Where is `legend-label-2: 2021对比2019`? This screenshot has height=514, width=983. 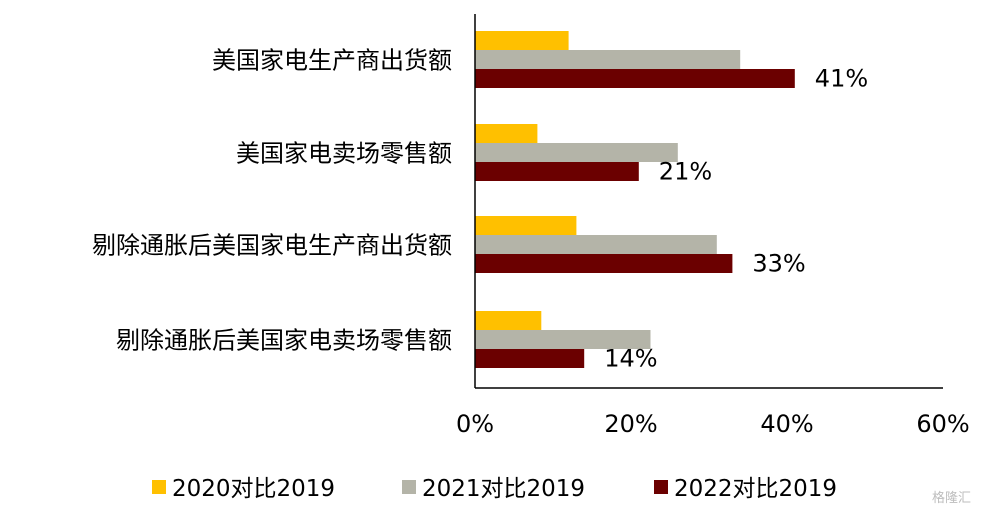
legend-label-2: 2021对比2019 is located at coordinates (503, 489).